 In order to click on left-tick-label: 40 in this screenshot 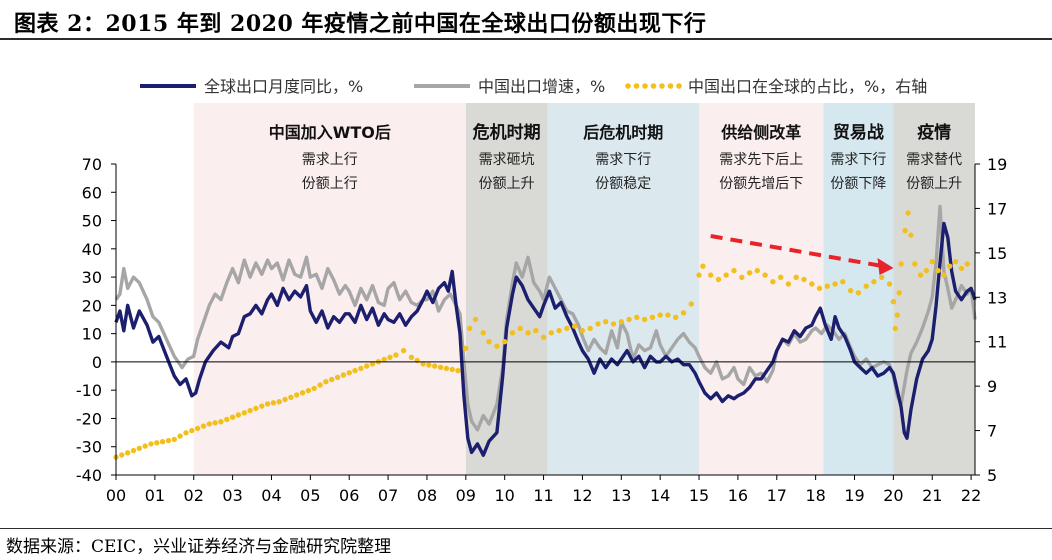, I will do `click(92, 249)`.